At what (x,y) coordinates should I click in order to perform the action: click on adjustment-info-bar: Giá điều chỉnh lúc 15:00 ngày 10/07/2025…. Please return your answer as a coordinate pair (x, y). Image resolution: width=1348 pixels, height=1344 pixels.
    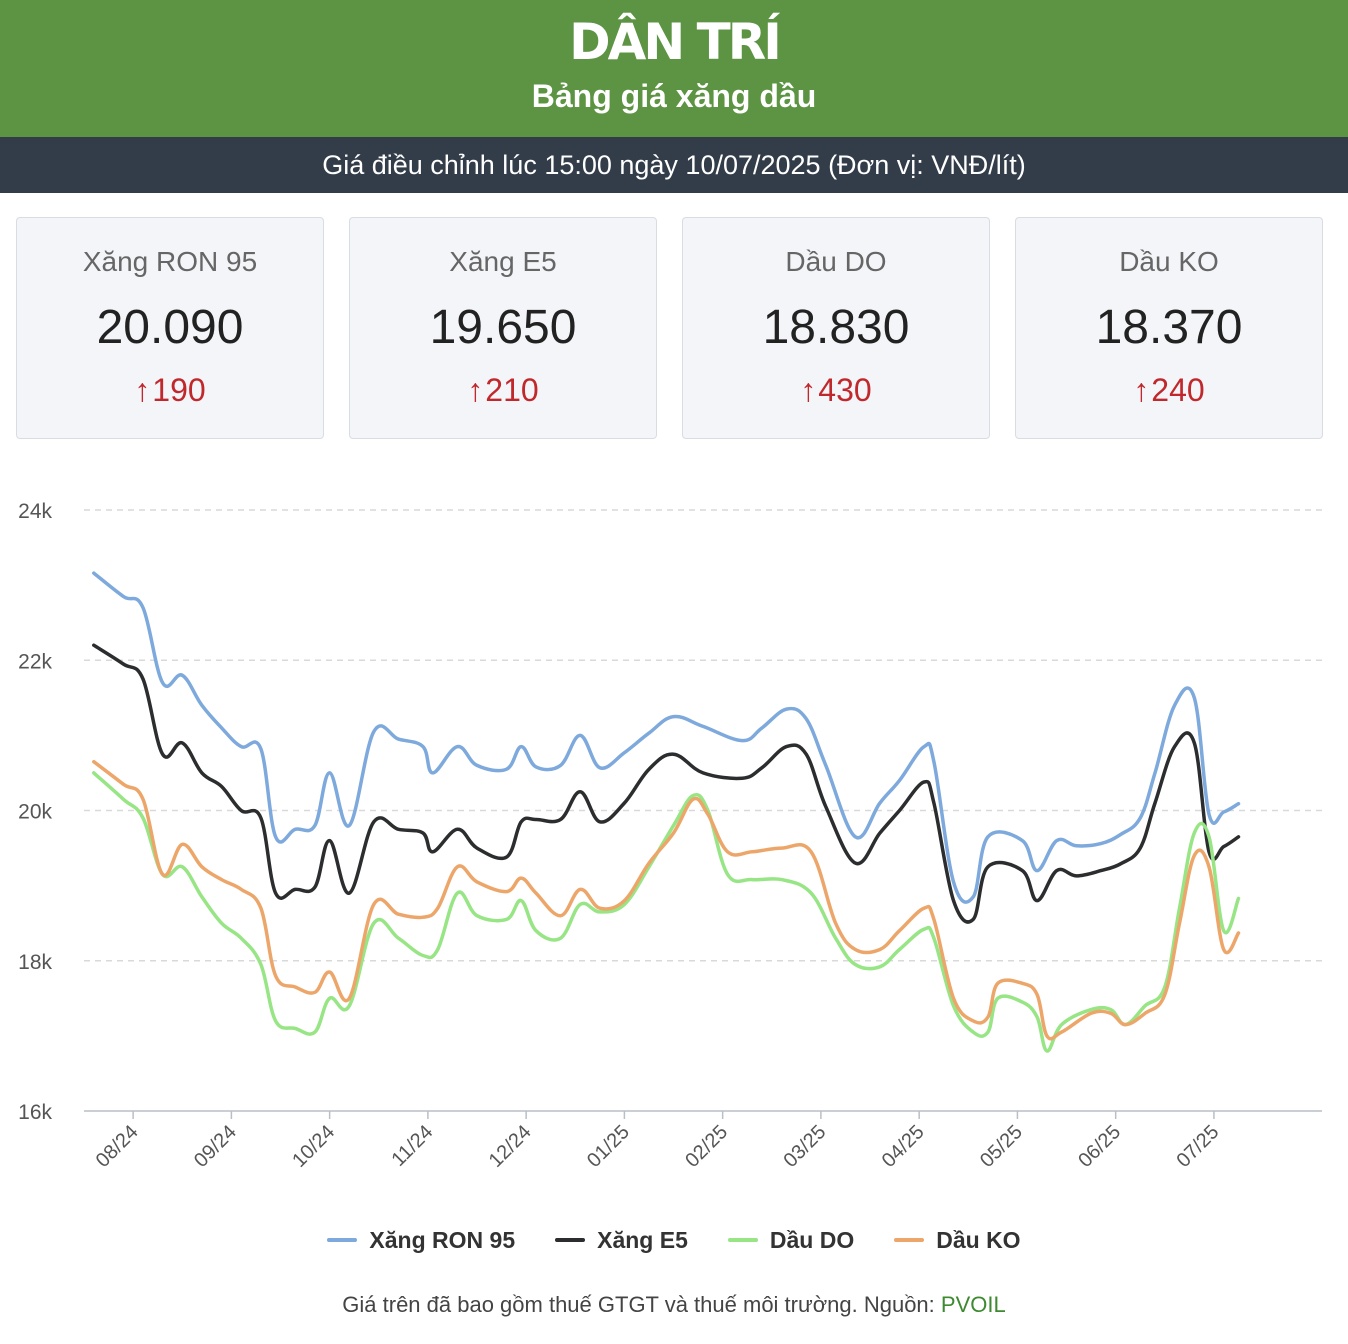
    Looking at the image, I should click on (674, 165).